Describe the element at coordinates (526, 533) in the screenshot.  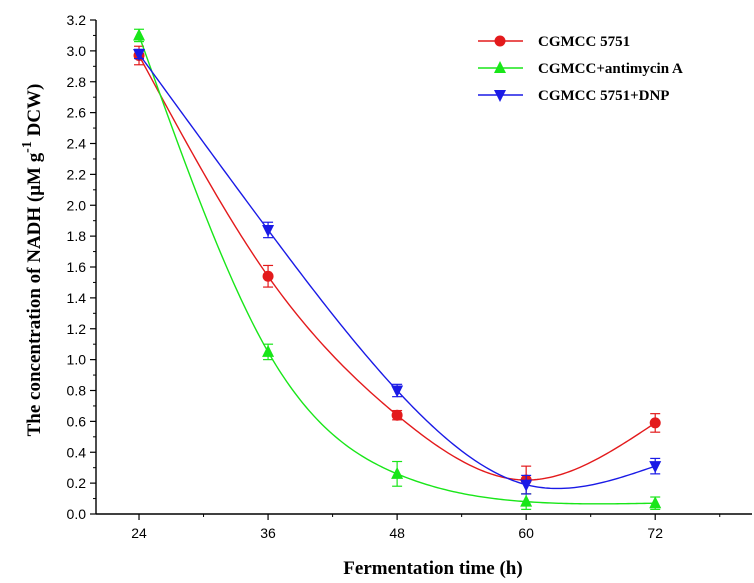
I see `x-tick-label: 60` at that location.